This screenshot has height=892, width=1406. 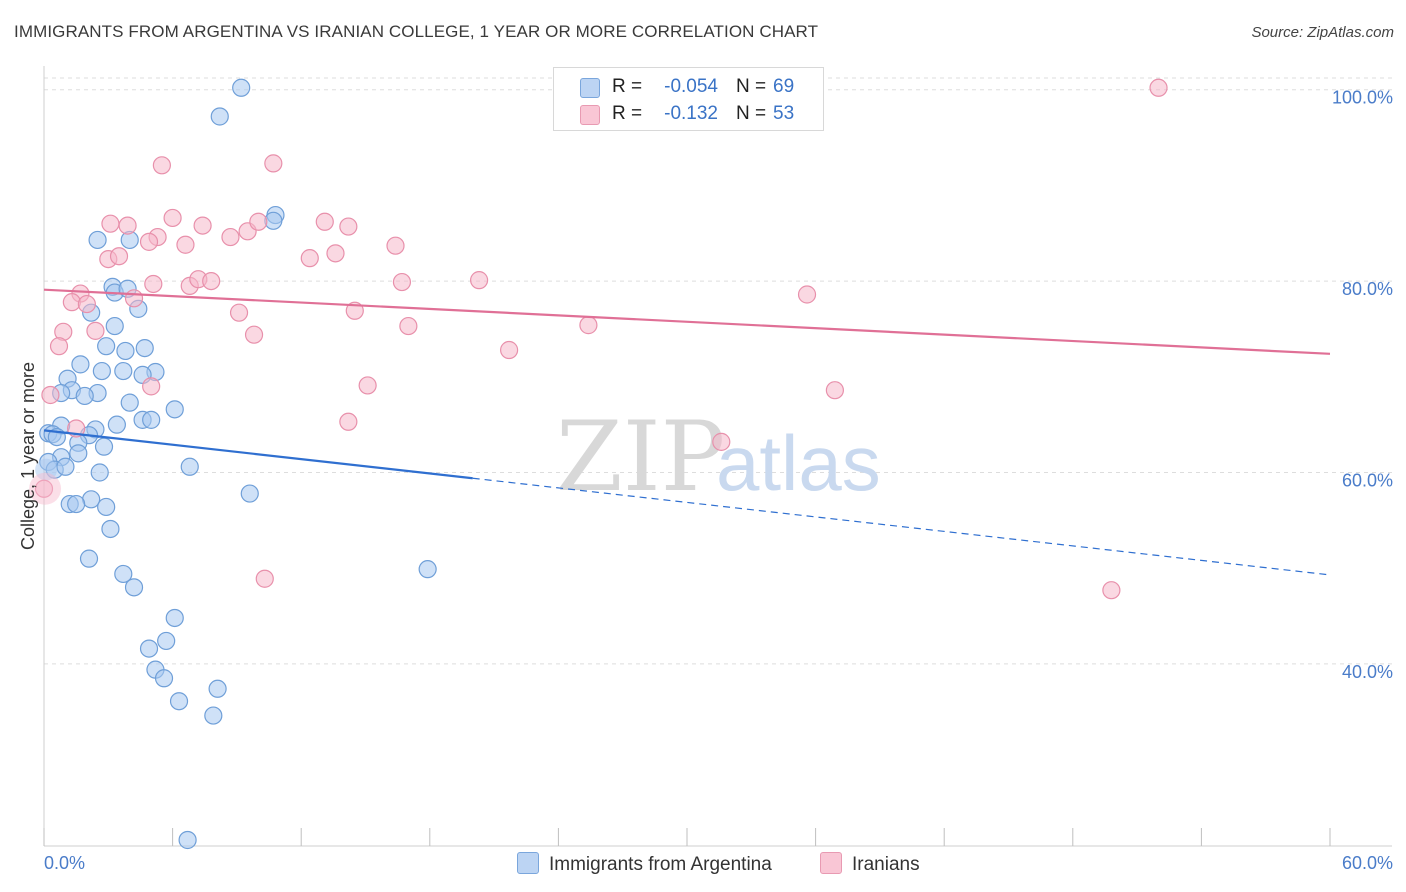 What do you see at coordinates (691, 113) in the screenshot?
I see `legend-r-value: -0.132` at bounding box center [691, 113].